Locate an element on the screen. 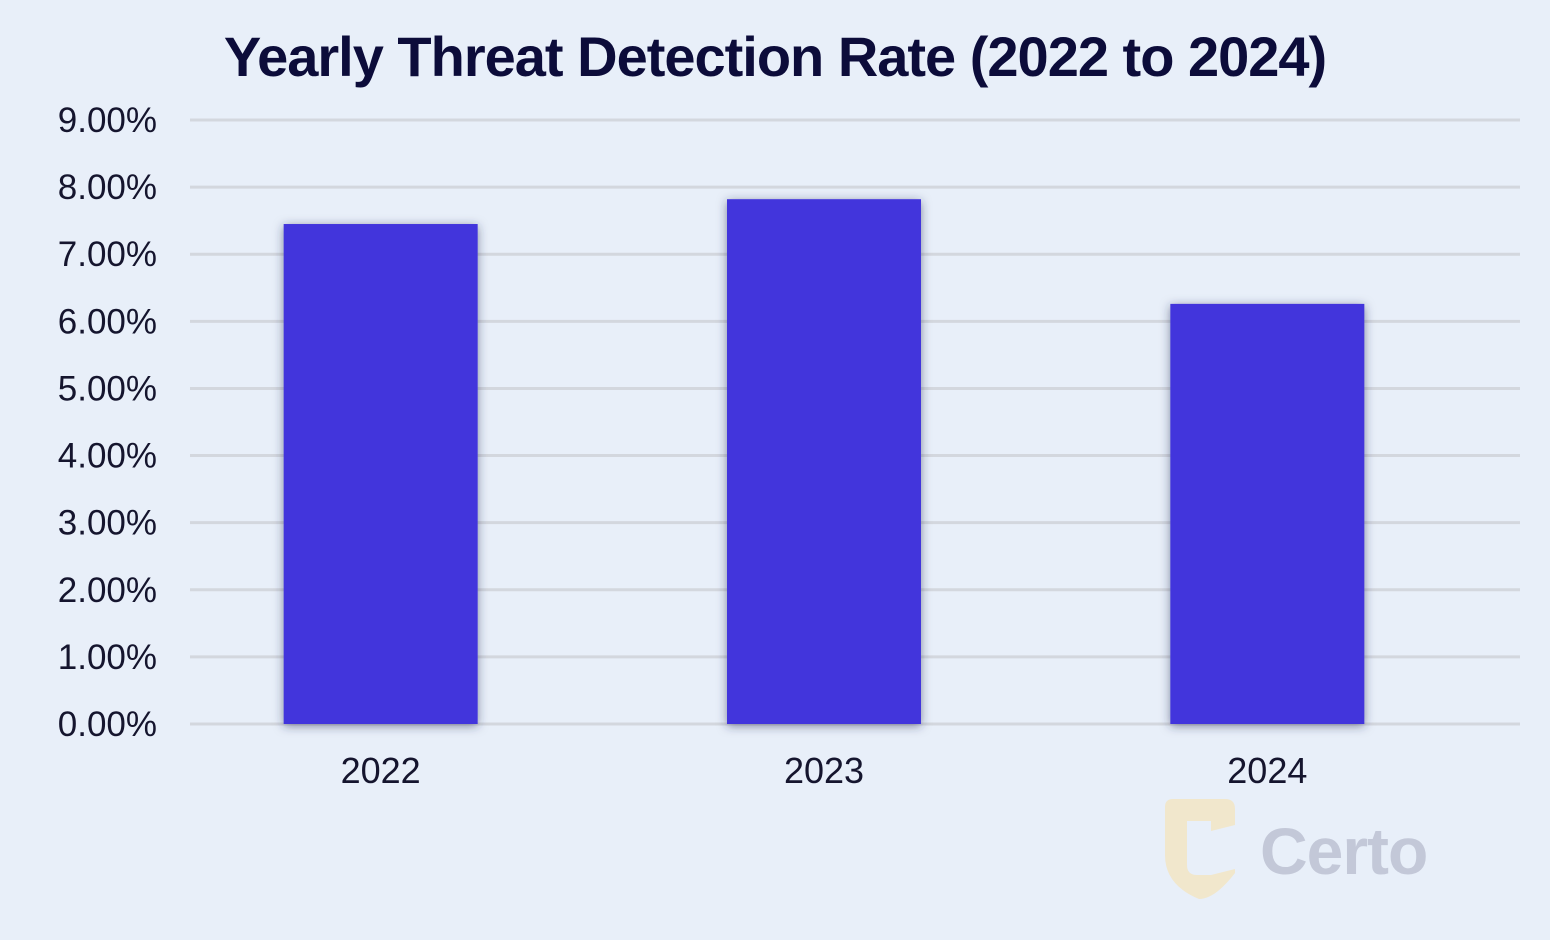  y-tick-label: 8.00% is located at coordinates (107, 187).